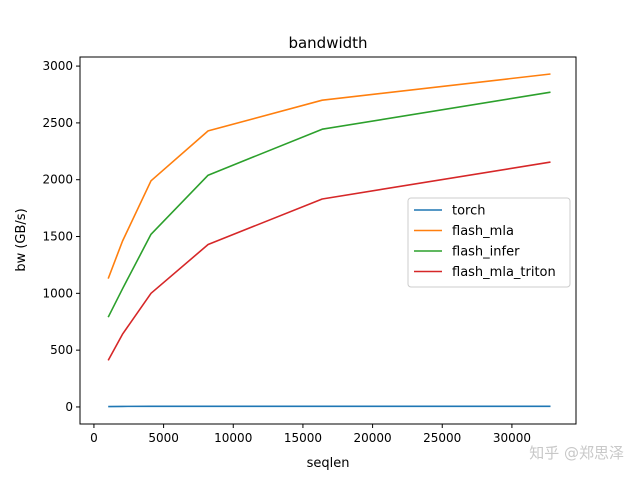 The height and width of the screenshot is (480, 640). I want to click on legend-label-torch: torch, so click(469, 211).